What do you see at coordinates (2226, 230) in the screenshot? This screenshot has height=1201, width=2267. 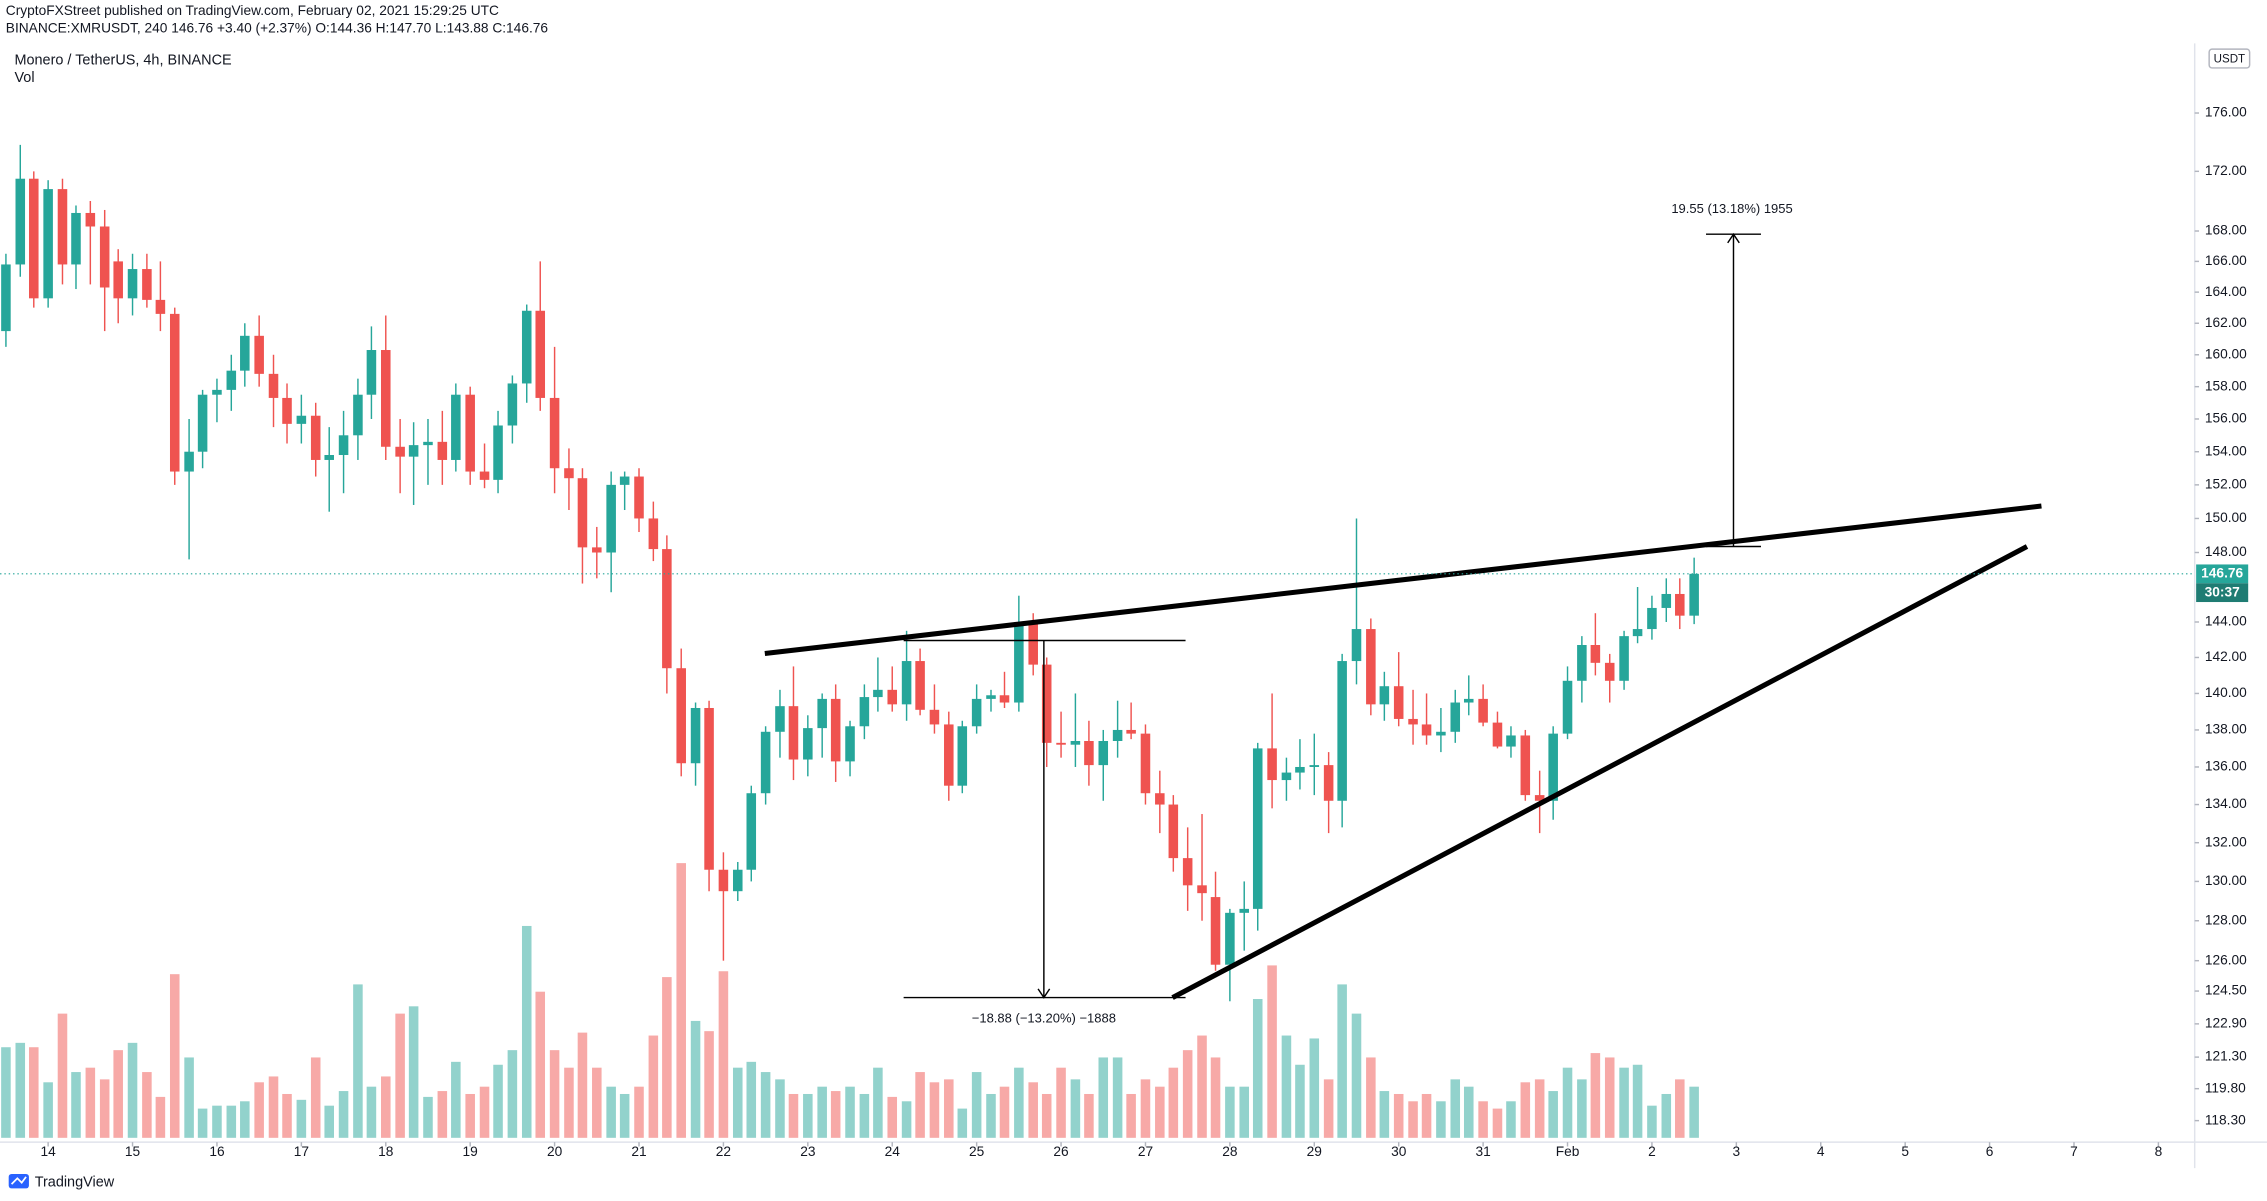 I see `y-tick-label: 168.00` at bounding box center [2226, 230].